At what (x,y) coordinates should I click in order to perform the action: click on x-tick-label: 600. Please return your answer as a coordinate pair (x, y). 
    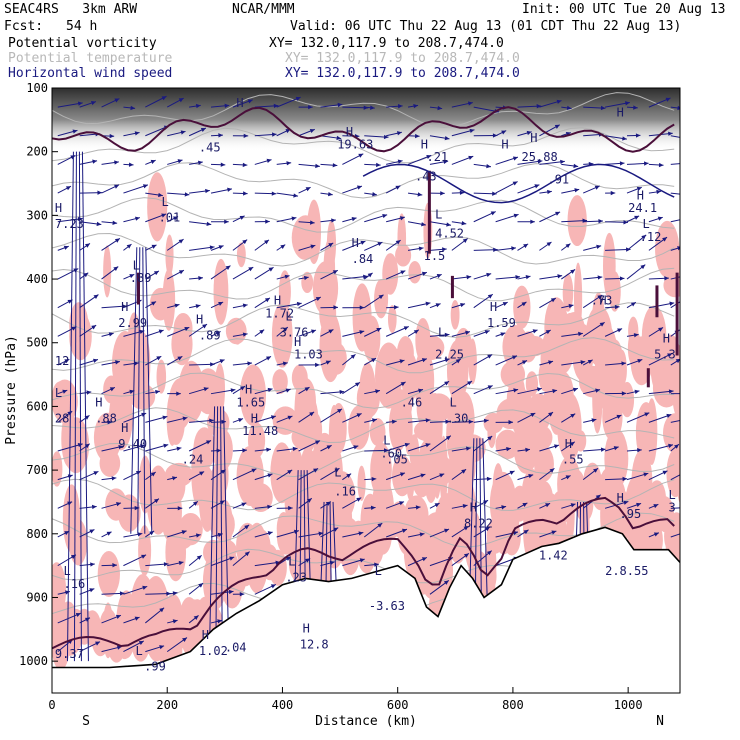
    Looking at the image, I should click on (398, 705).